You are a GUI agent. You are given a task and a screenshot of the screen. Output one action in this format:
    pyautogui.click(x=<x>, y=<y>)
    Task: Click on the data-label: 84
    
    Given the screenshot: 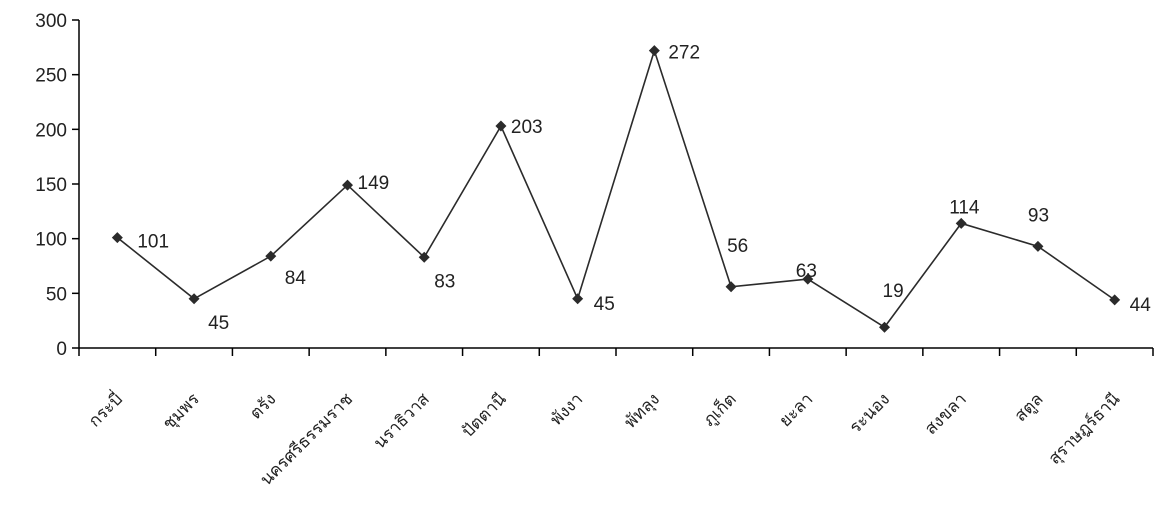 What is the action you would take?
    pyautogui.click(x=296, y=278)
    